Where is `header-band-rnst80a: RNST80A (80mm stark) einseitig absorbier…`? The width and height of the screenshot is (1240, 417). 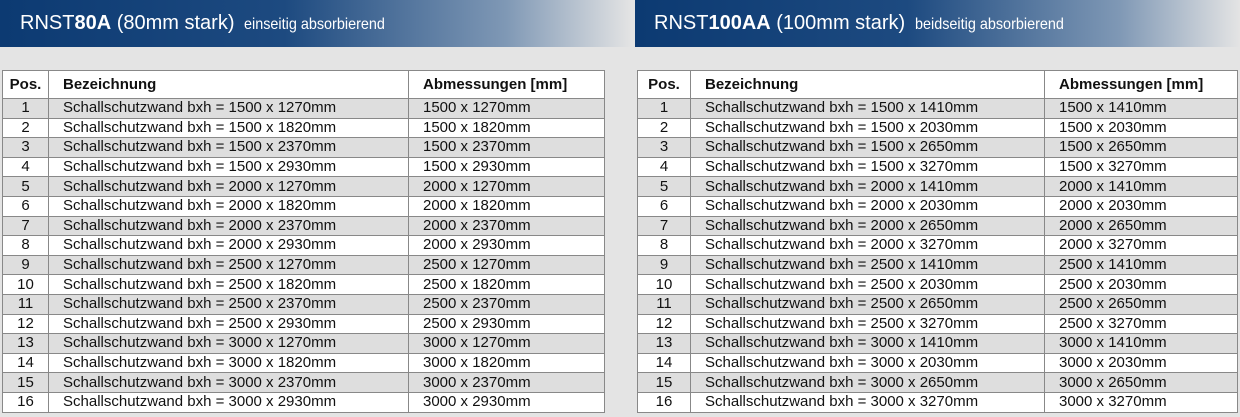 header-band-rnst80a: RNST80A (80mm stark) einseitig absorbier… is located at coordinates (316, 23).